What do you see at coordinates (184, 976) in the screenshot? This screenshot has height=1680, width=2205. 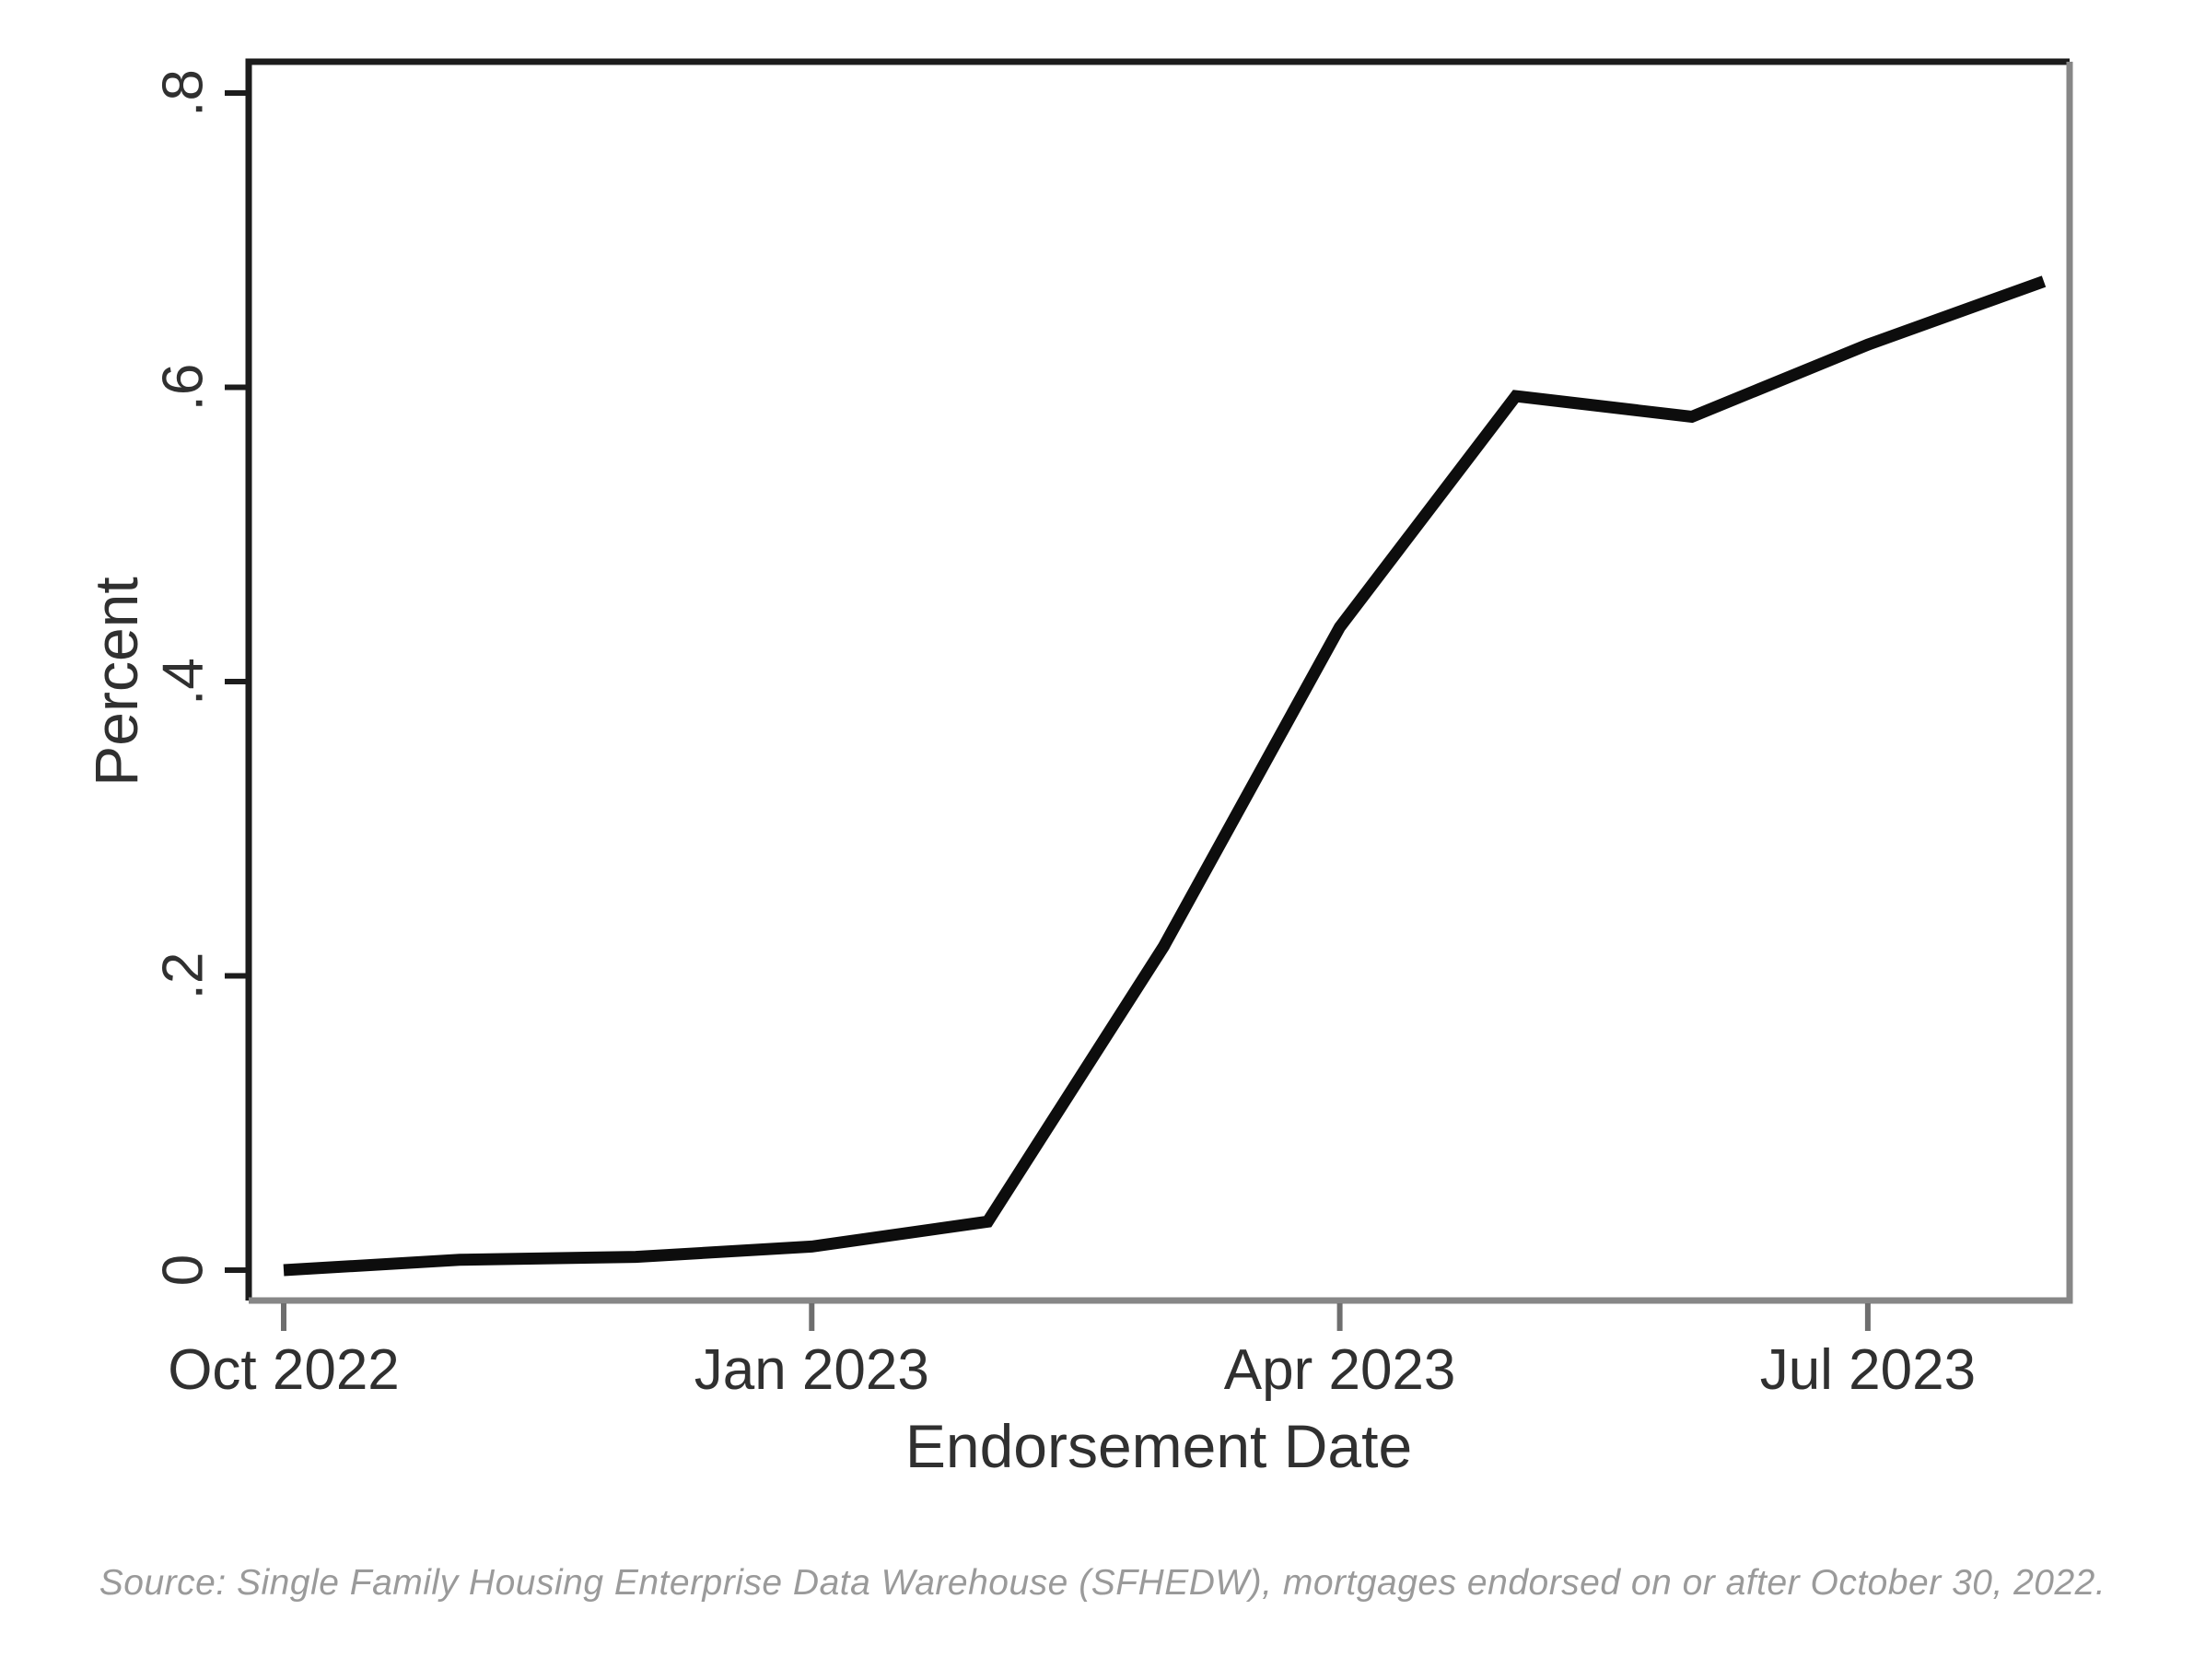 I see `y-axis-tick-label: .2` at bounding box center [184, 976].